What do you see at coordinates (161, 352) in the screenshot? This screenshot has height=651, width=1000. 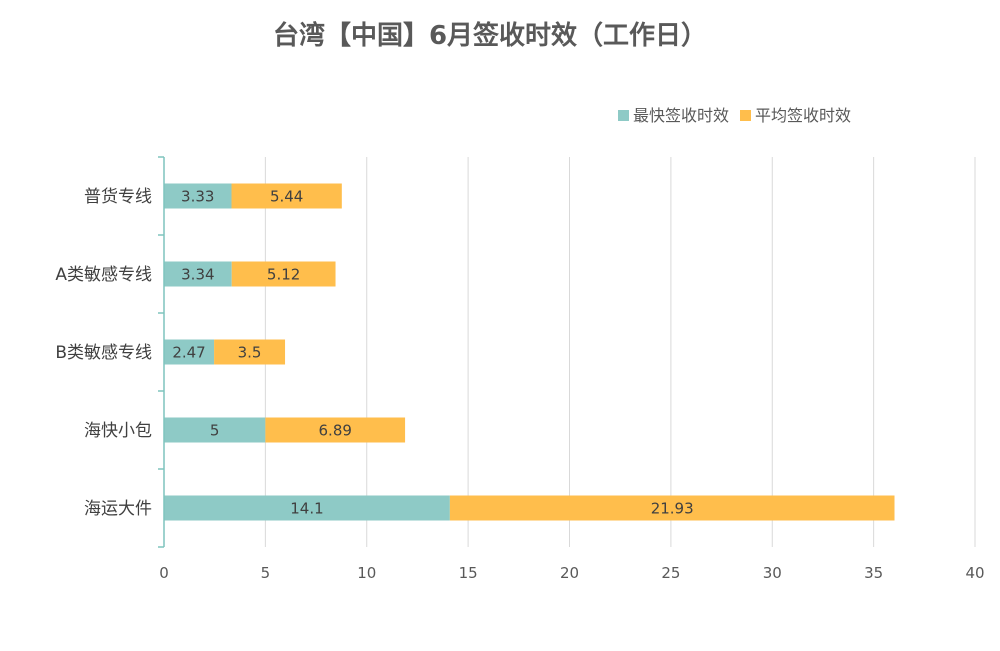 I see `axes` at bounding box center [161, 352].